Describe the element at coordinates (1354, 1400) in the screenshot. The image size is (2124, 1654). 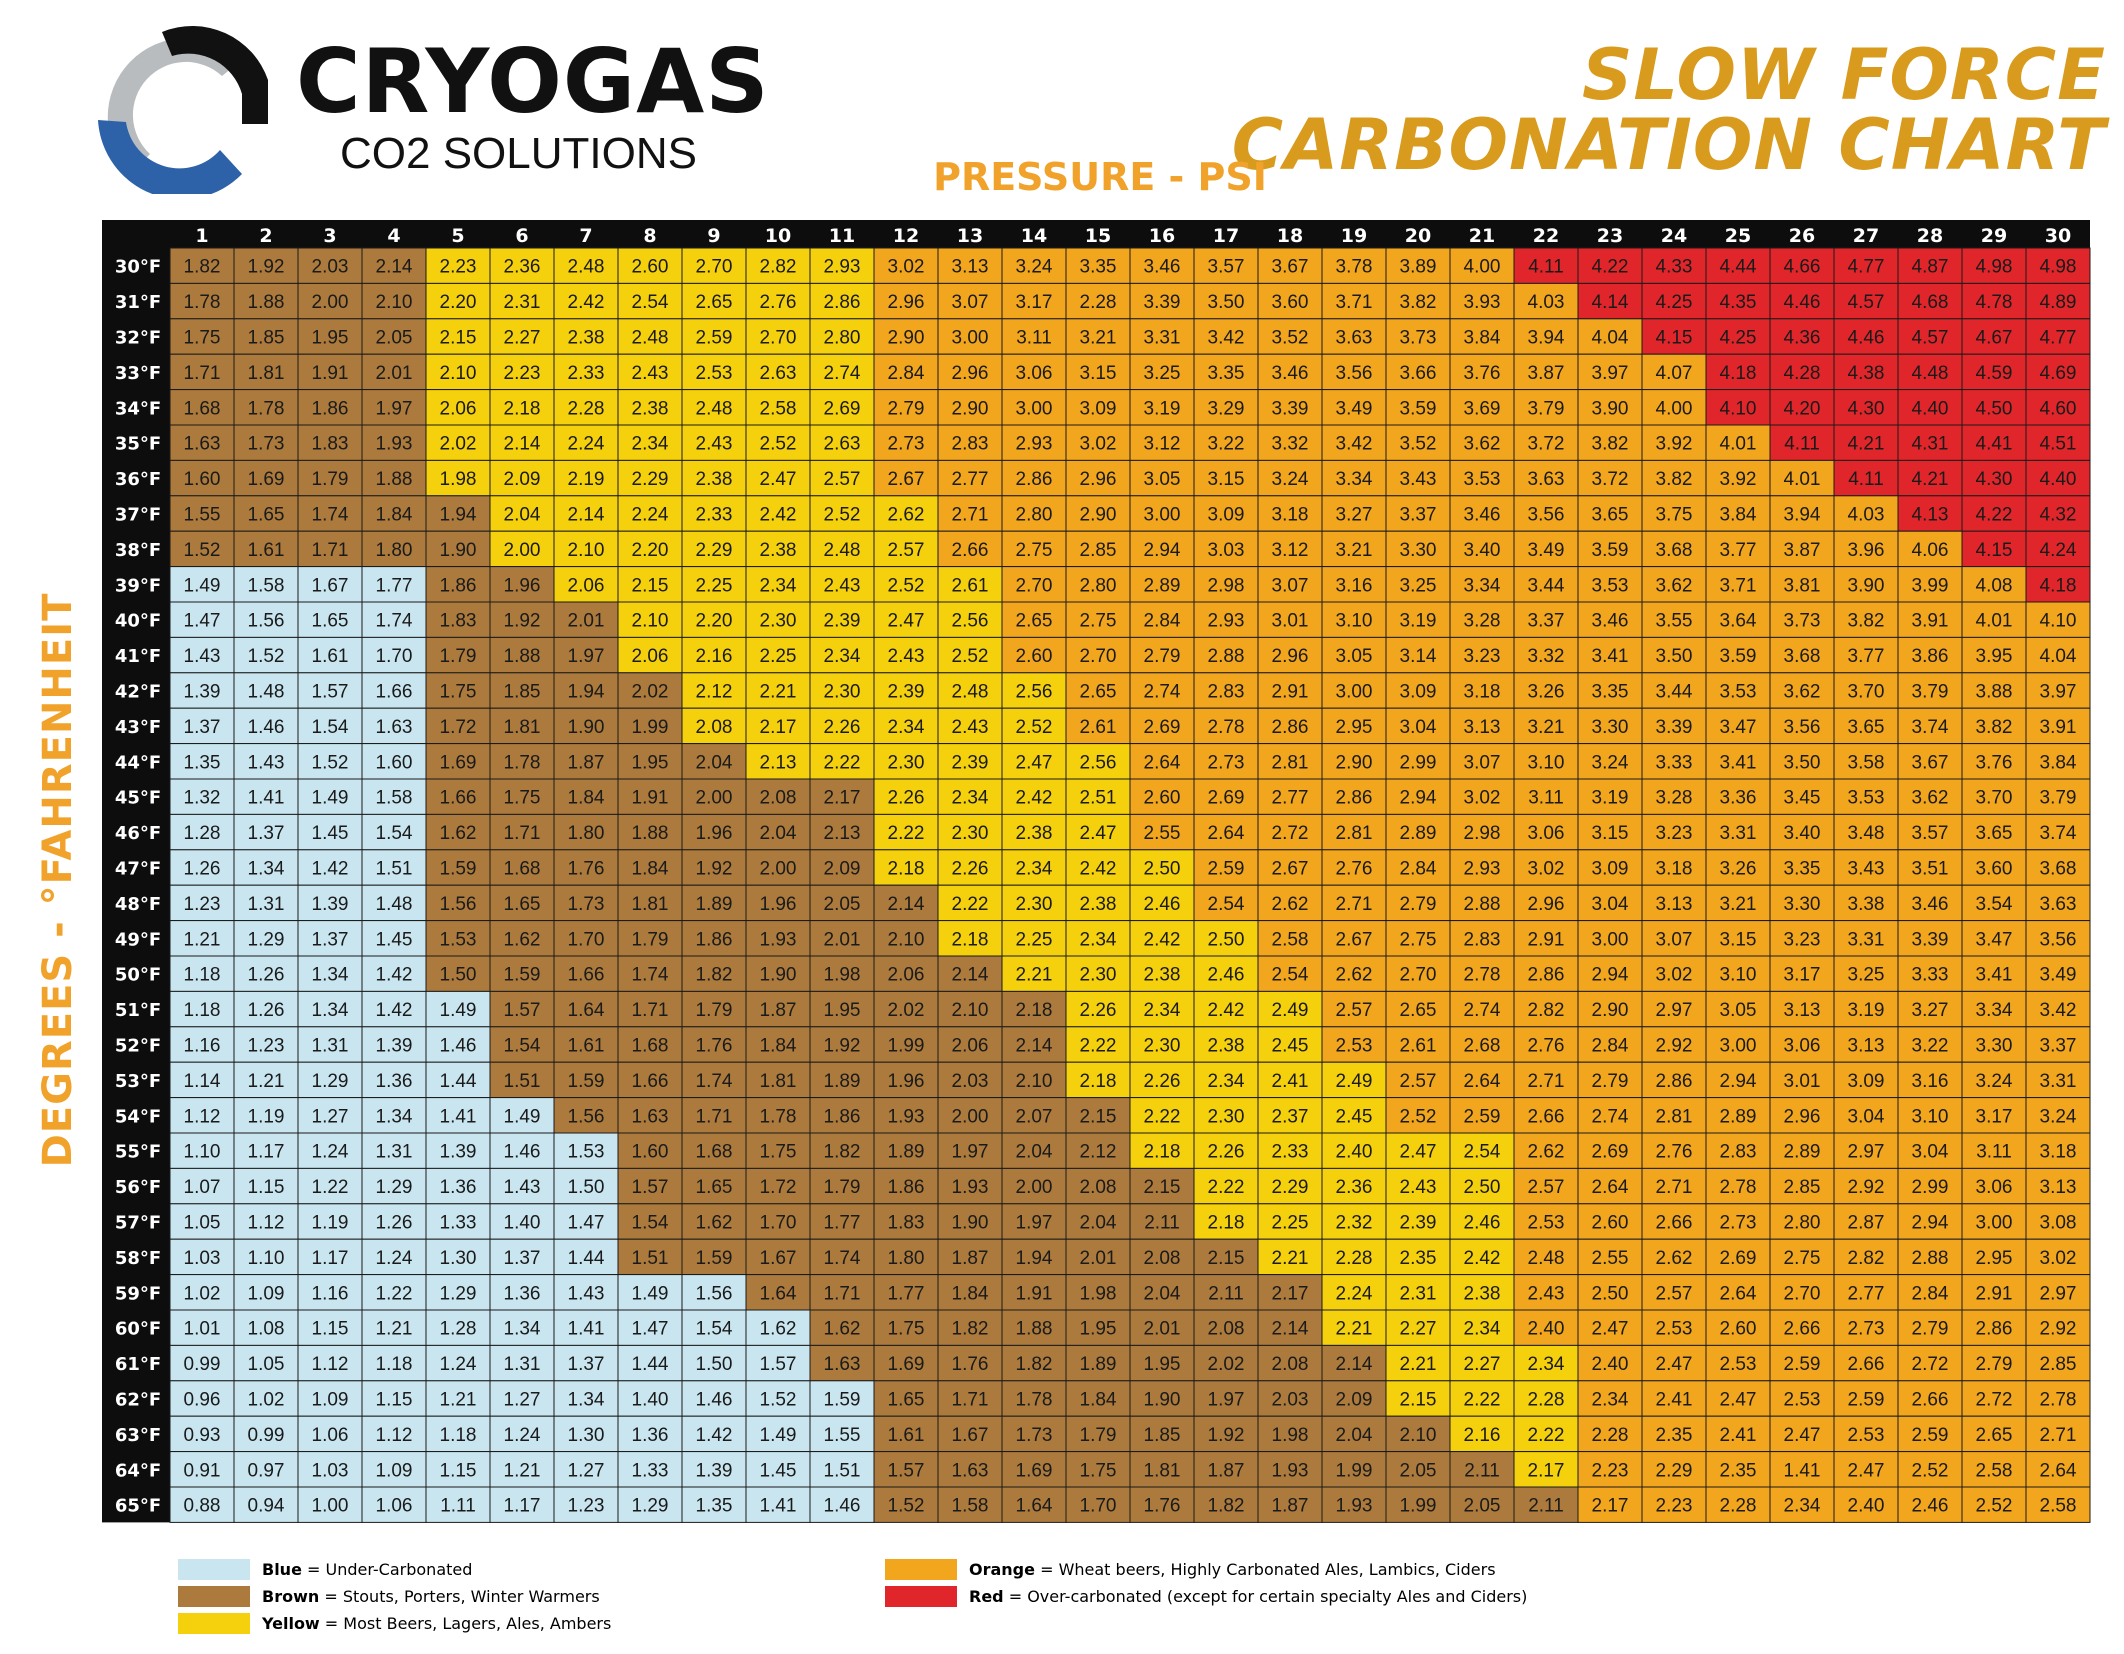
I see `cell-value: 2.09` at that location.